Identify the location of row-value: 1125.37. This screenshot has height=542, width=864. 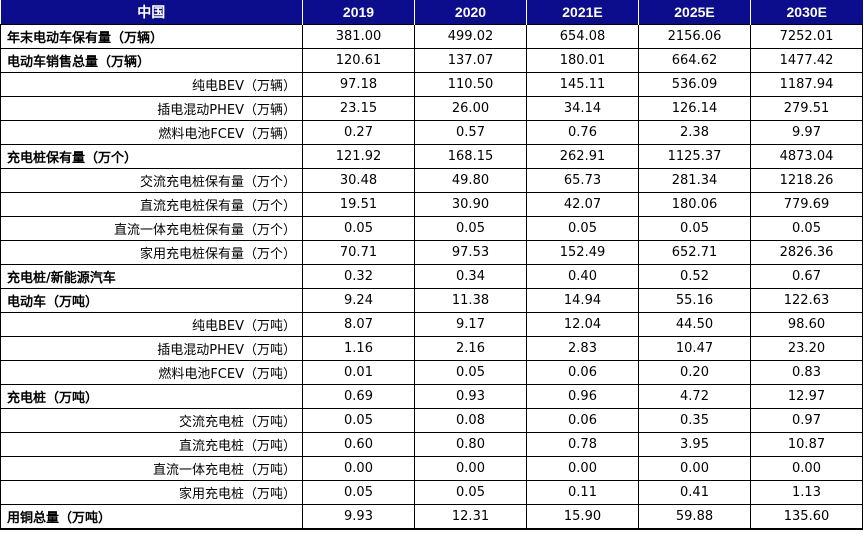
(694, 156).